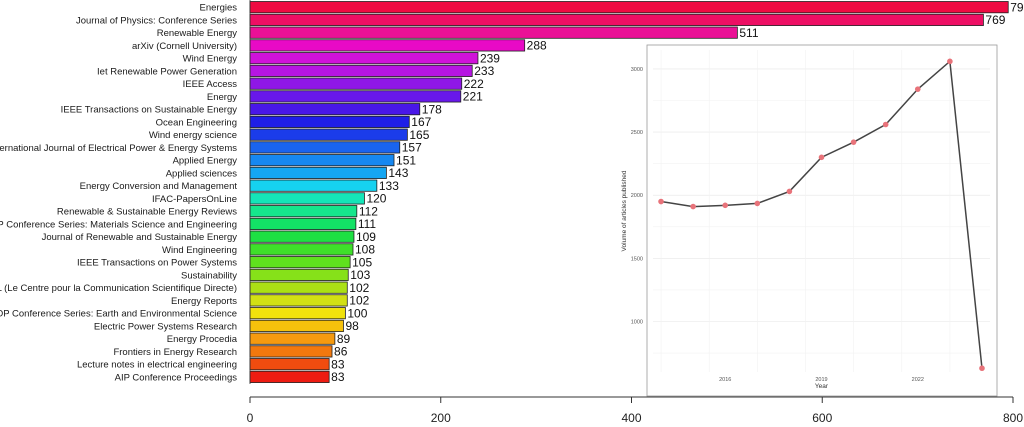 The image size is (1024, 427). What do you see at coordinates (193, 135) in the screenshot?
I see `category-label: Wind energy science` at bounding box center [193, 135].